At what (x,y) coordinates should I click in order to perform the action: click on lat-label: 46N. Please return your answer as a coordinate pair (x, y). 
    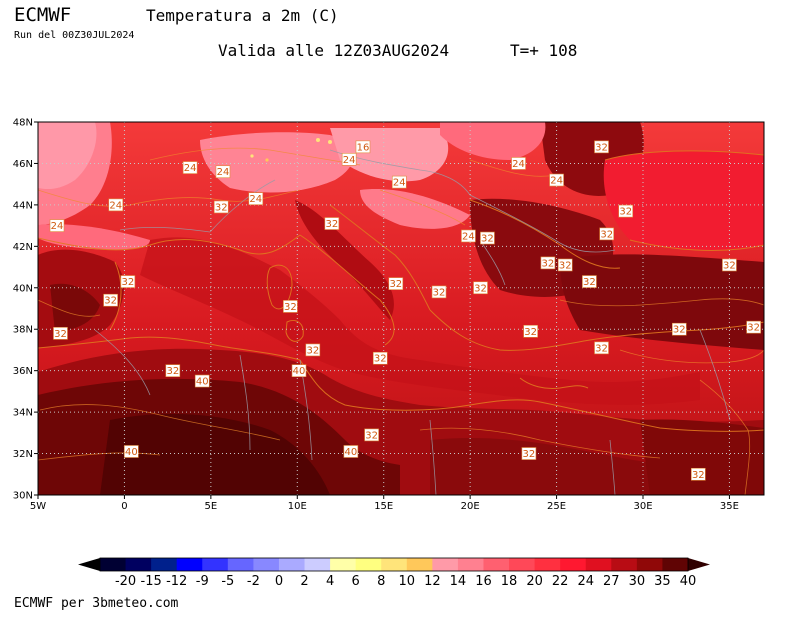
    Looking at the image, I should click on (23, 164).